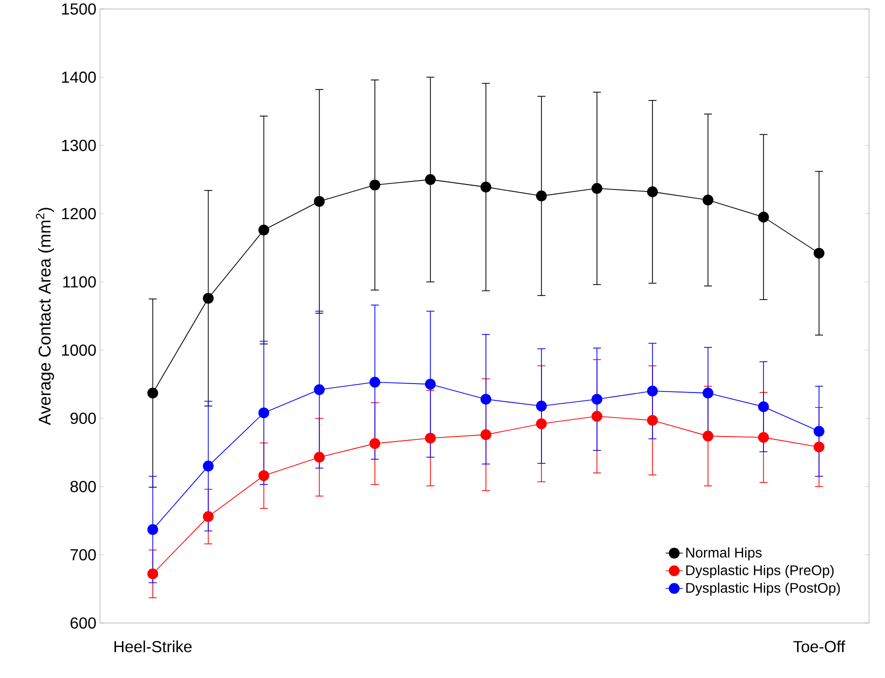  What do you see at coordinates (79, 350) in the screenshot?
I see `y-tick-label: 1000` at bounding box center [79, 350].